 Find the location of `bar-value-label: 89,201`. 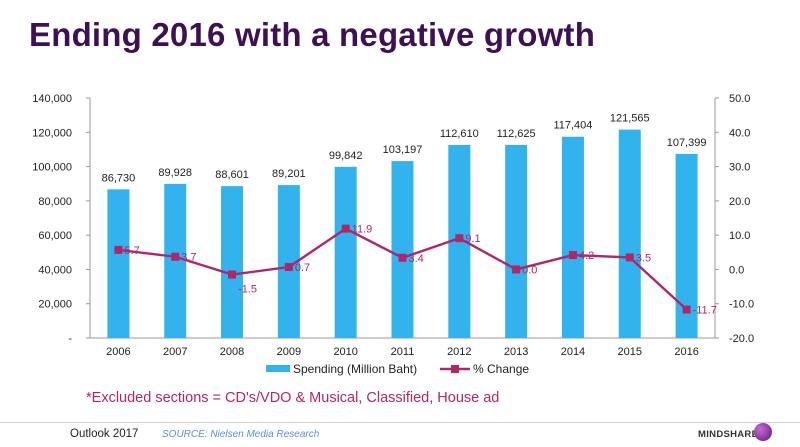

bar-value-label: 89,201 is located at coordinates (289, 174).